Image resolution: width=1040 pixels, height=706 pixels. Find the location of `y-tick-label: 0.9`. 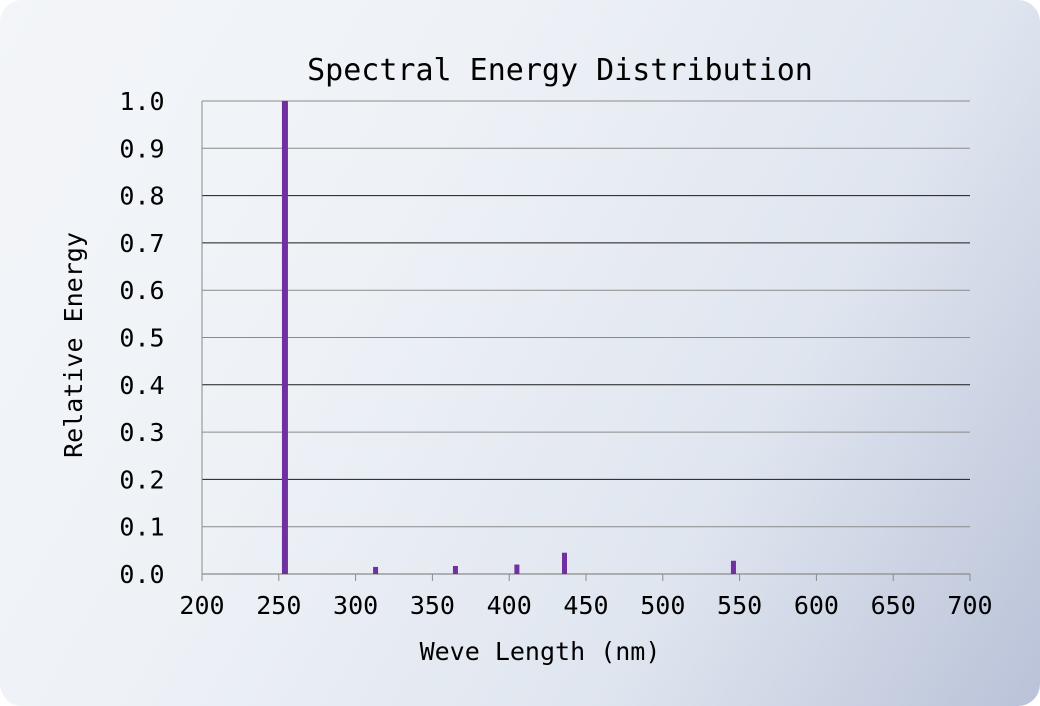

y-tick-label: 0.9 is located at coordinates (141, 148).